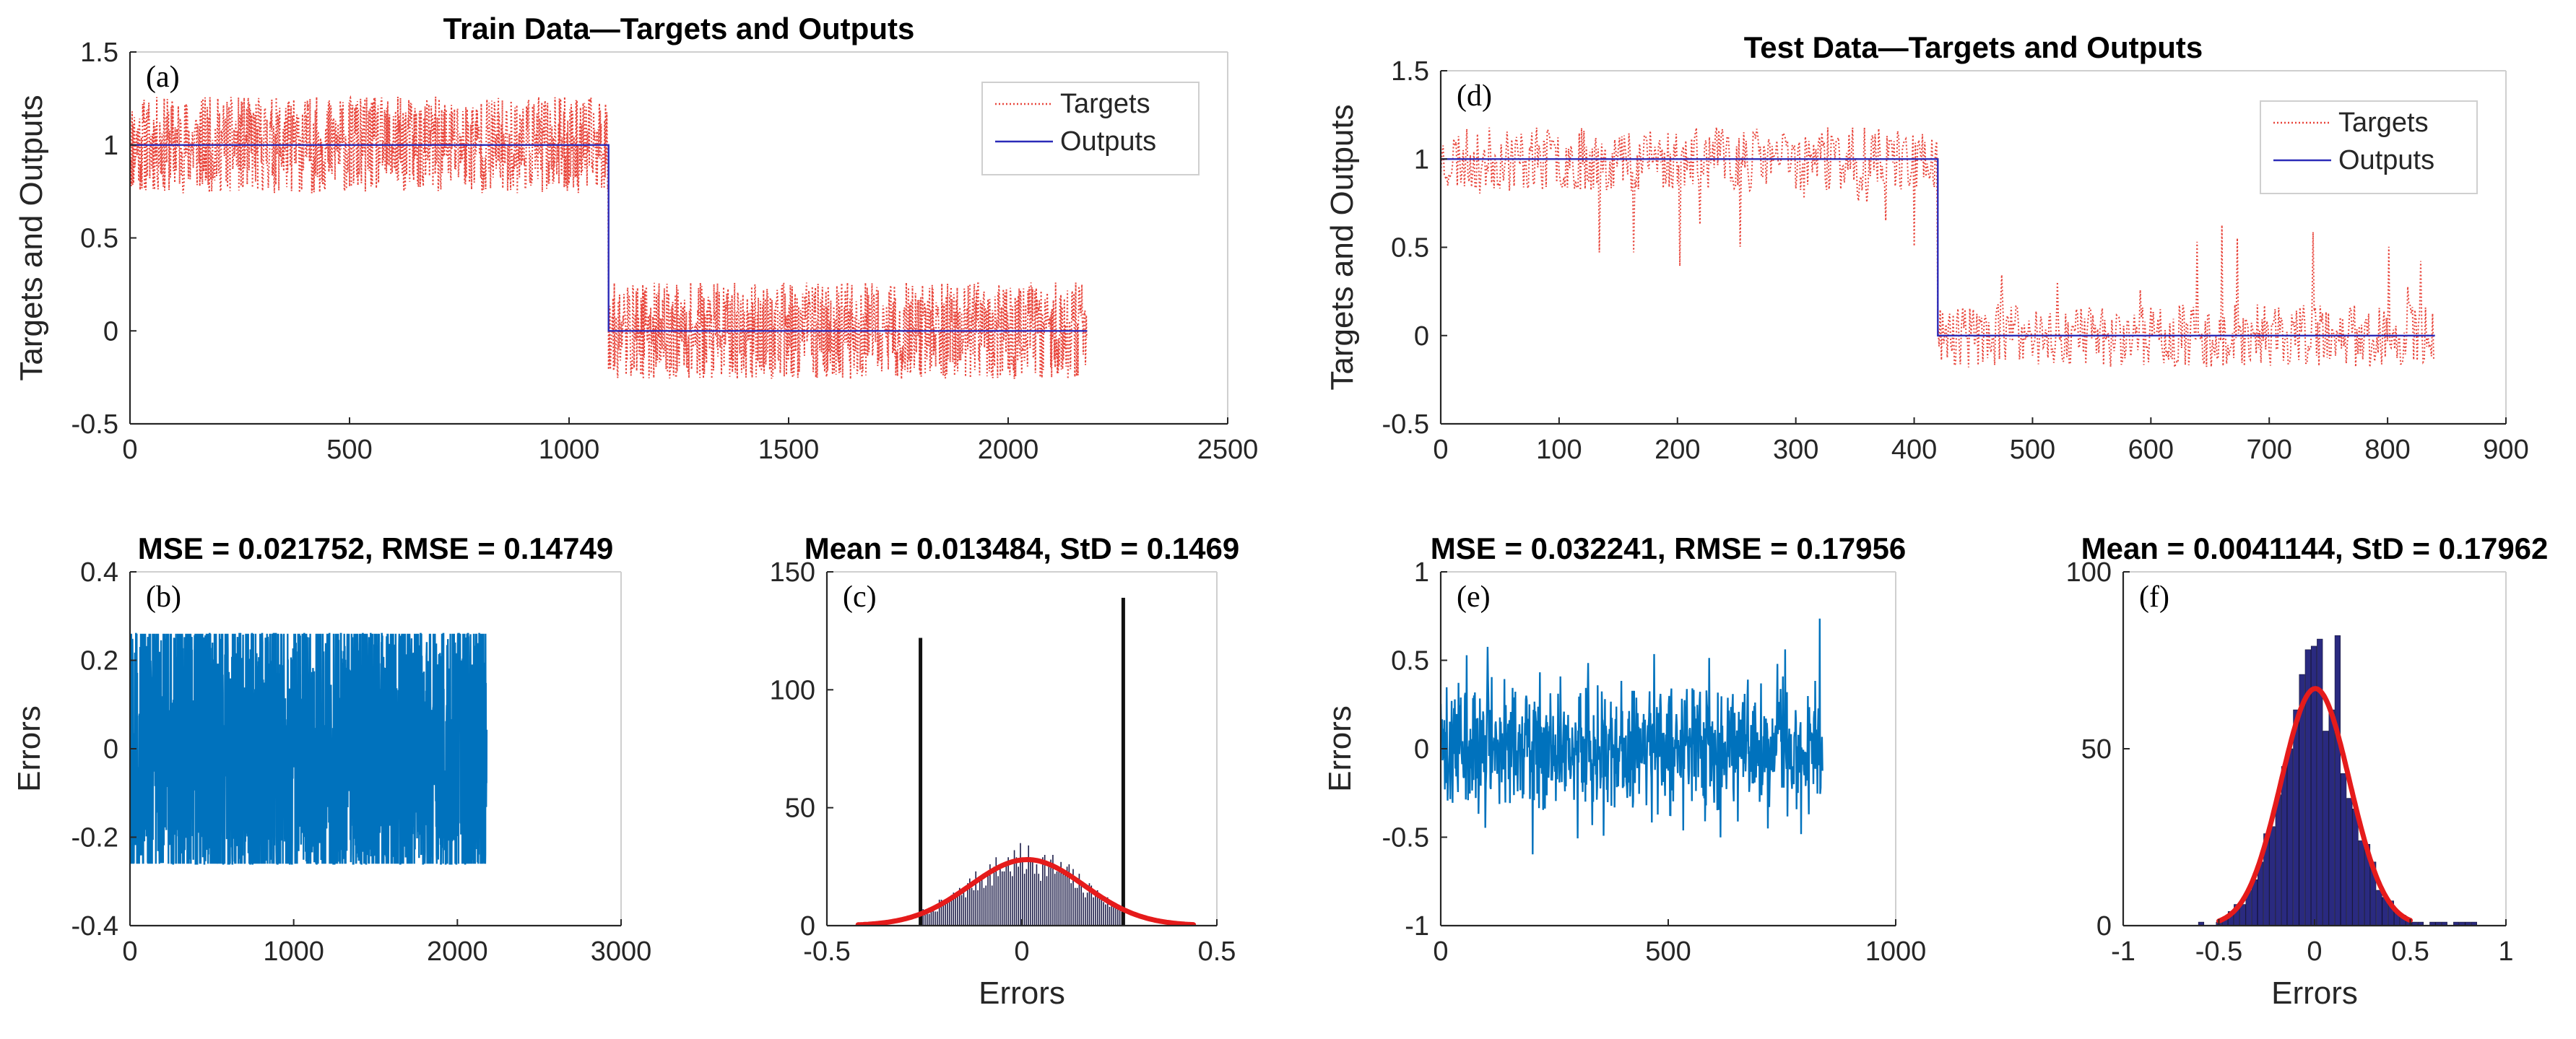 This screenshot has height=1039, width=2576. What do you see at coordinates (2151, 450) in the screenshot?
I see `x-tick-label: 600` at bounding box center [2151, 450].